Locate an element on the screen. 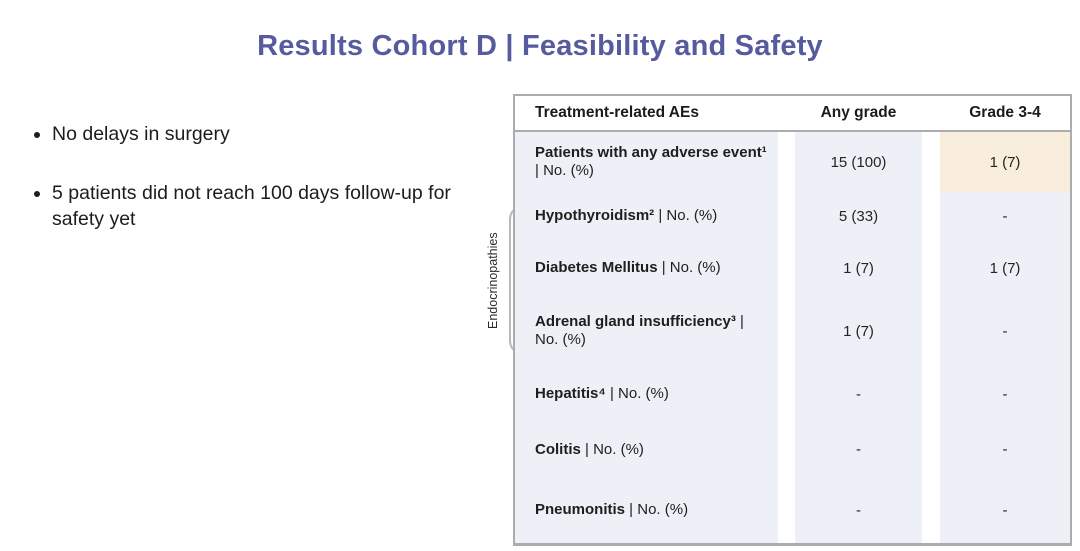 The height and width of the screenshot is (551, 1080). row-label: Adrenal gland insufficiency³ | No. (%) is located at coordinates (639, 330).